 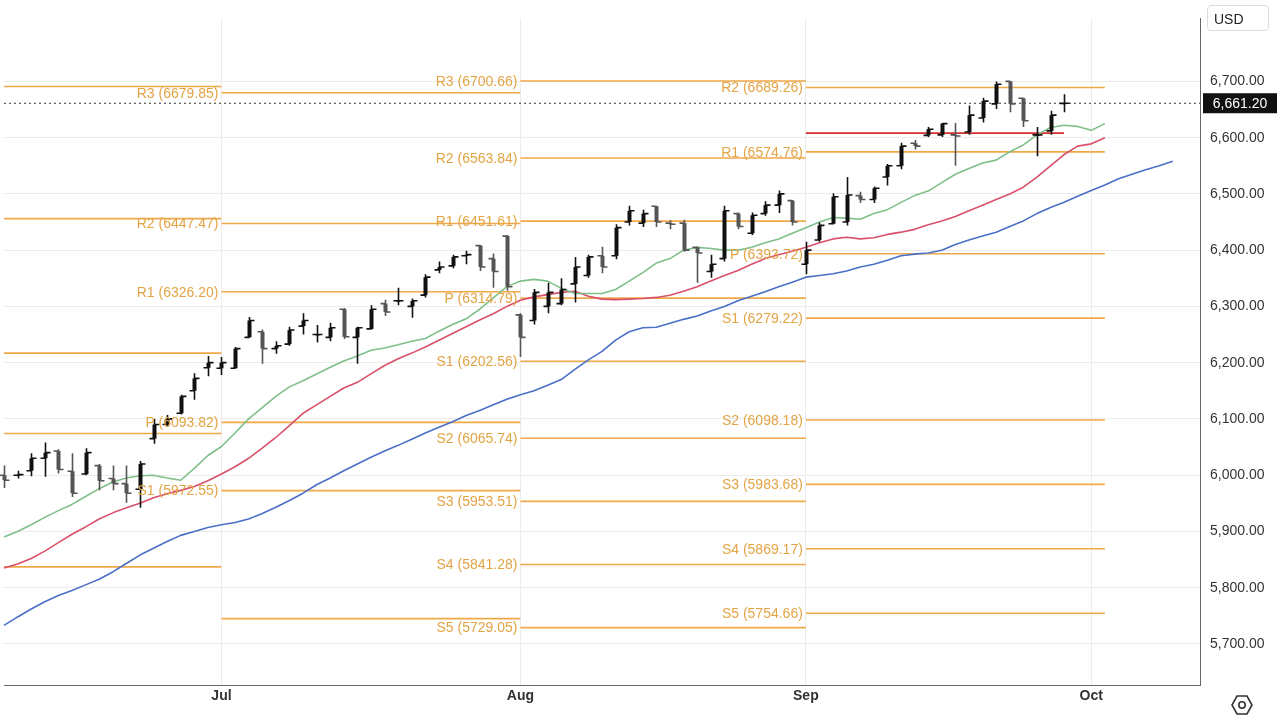 I want to click on series-label: S1 (6202.56), so click(x=477, y=361).